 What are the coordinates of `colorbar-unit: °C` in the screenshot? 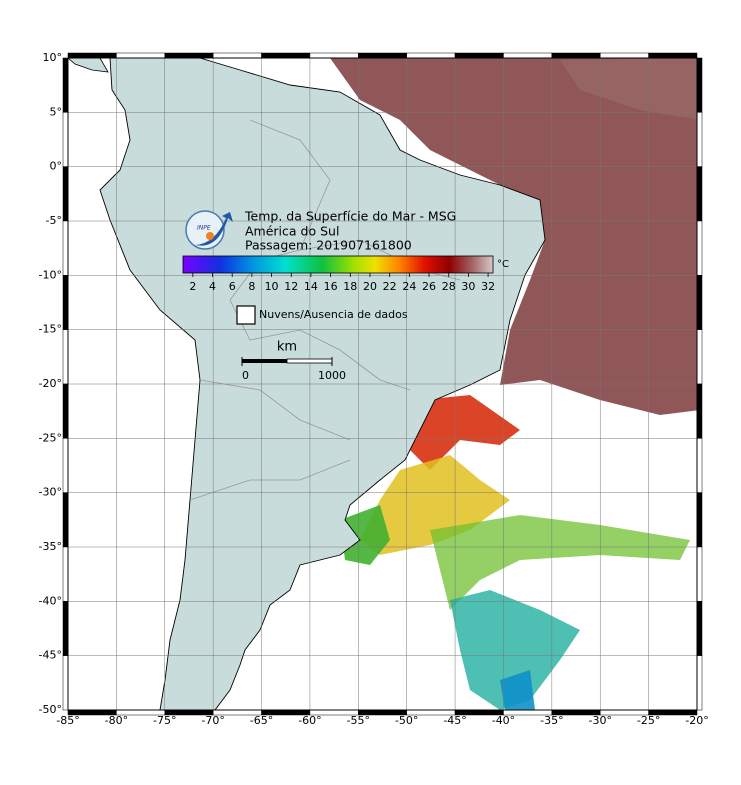 It's located at (503, 264).